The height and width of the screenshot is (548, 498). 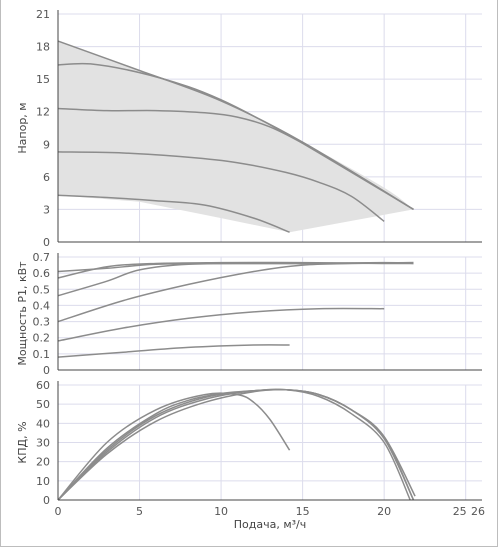 What do you see at coordinates (43, 423) in the screenshot?
I see `y-tick-label: 40` at bounding box center [43, 423].